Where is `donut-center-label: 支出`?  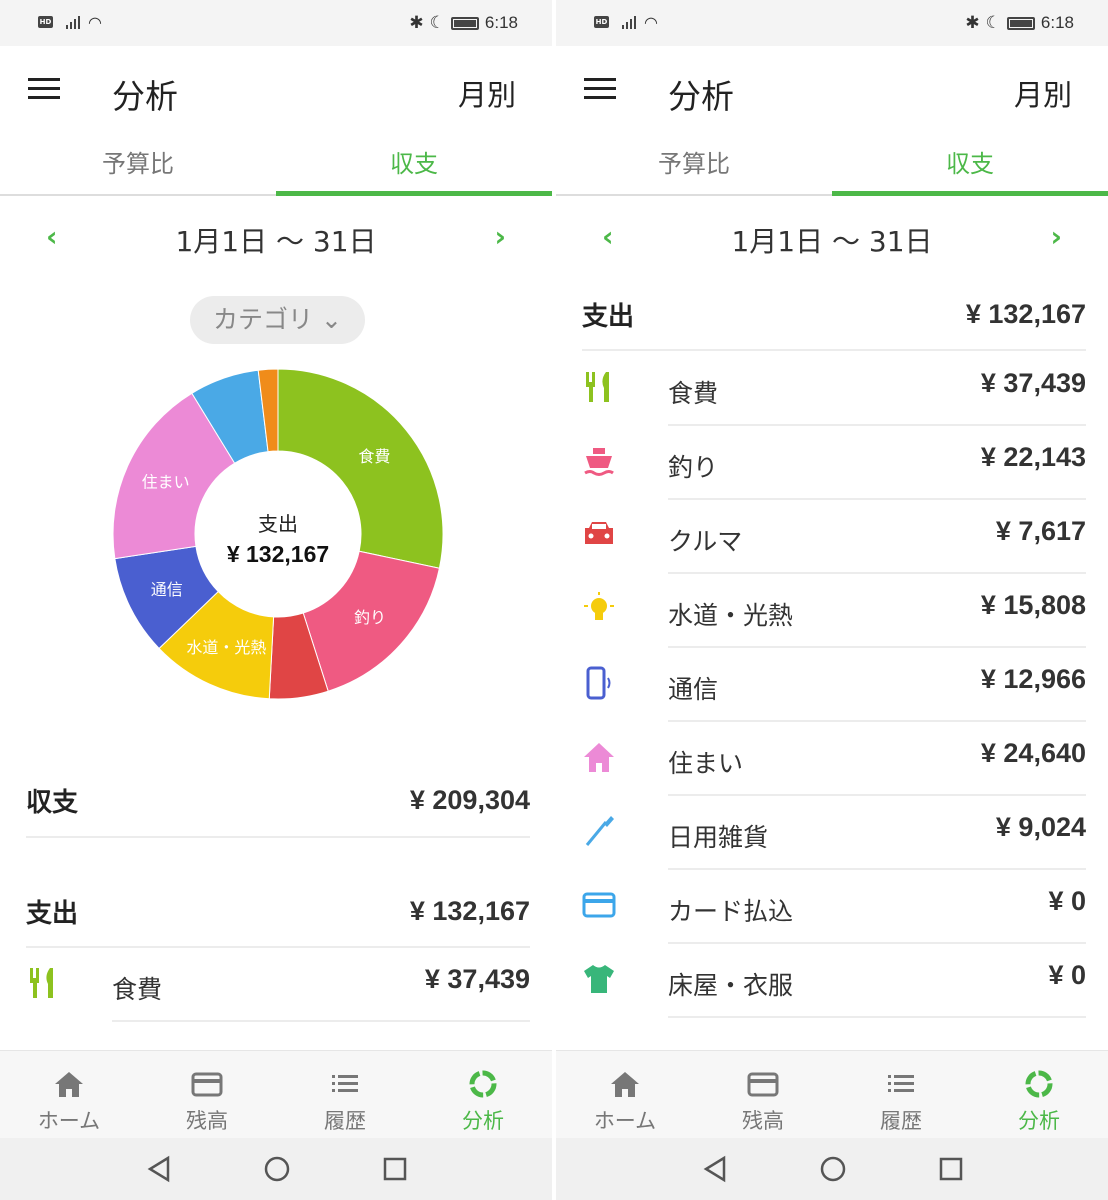
donut-center-label: 支出 is located at coordinates (278, 524).